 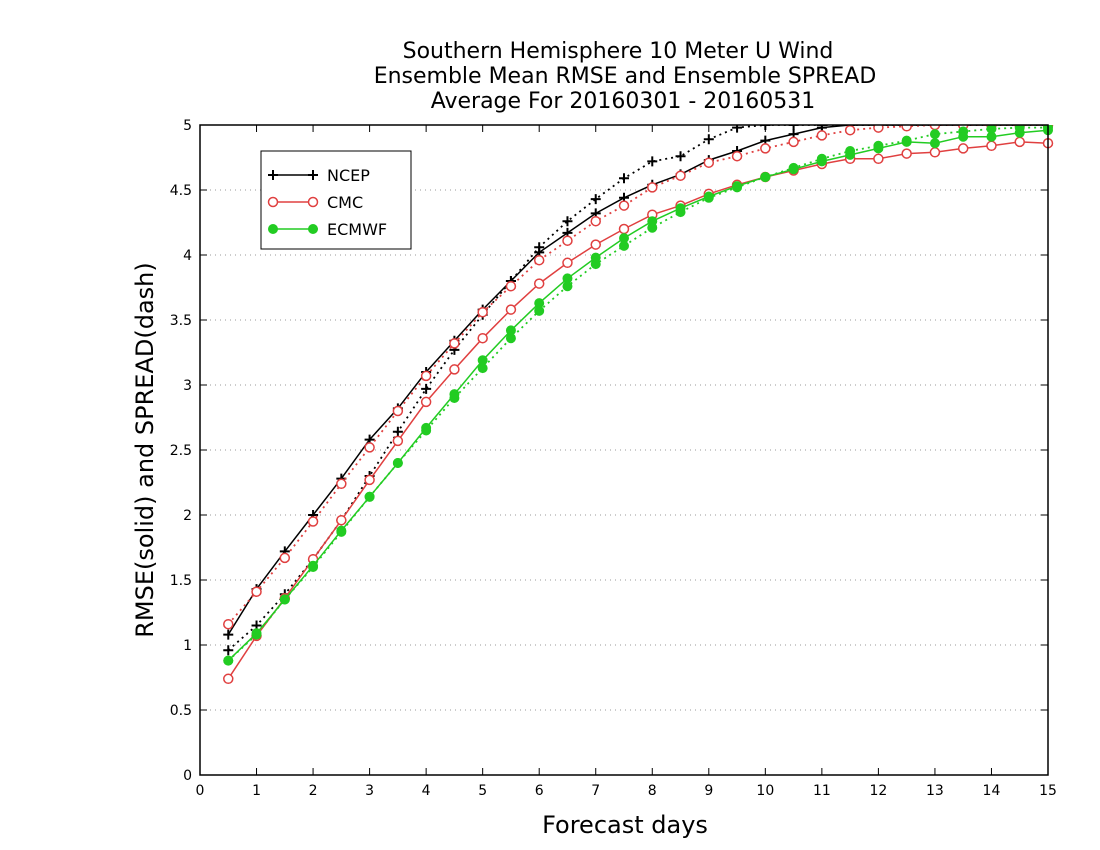 I want to click on y-tick-label: 2, so click(x=187, y=516).